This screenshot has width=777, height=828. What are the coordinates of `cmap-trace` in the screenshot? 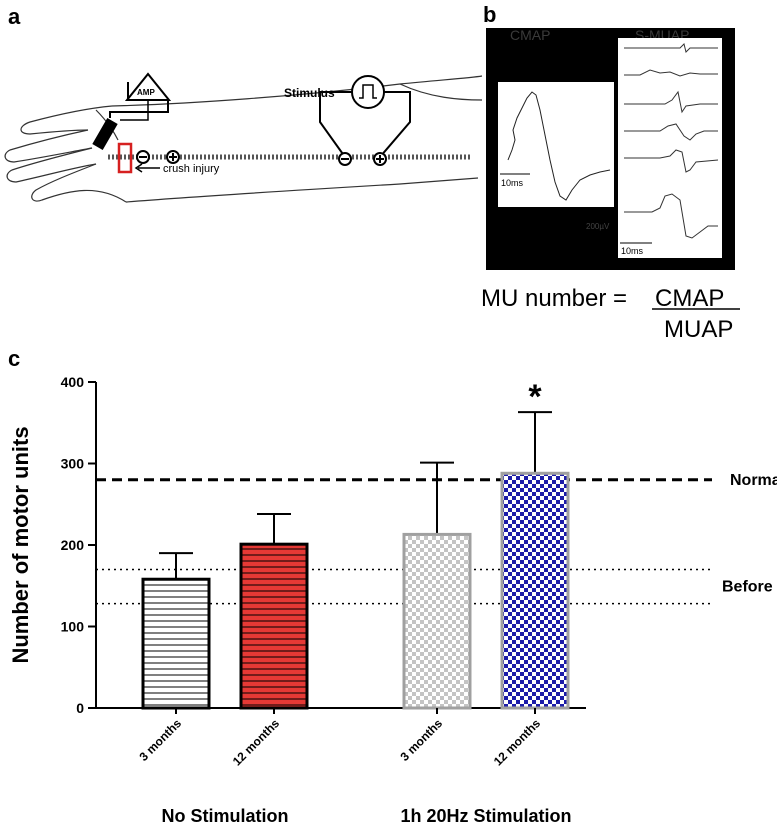 It's located at (559, 146).